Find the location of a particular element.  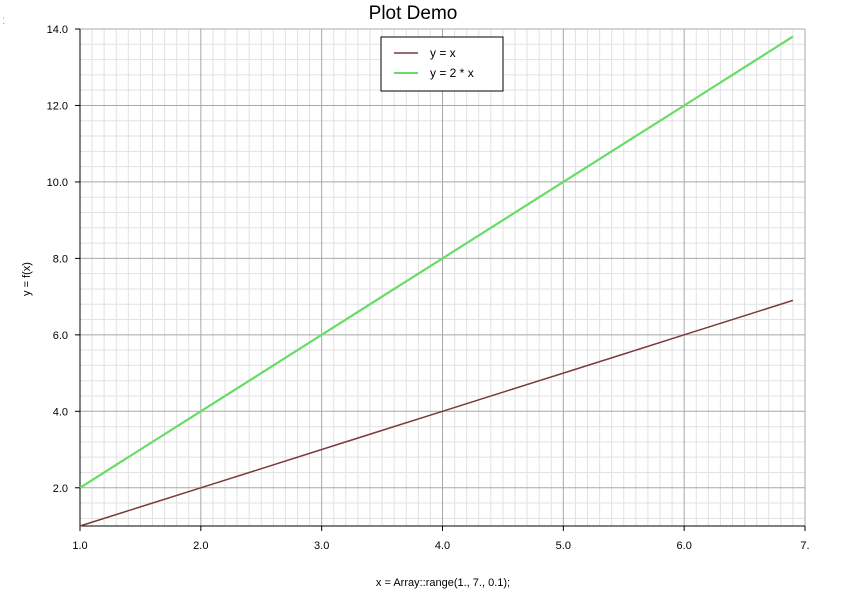

y-axis-label: y = f(x) is located at coordinates (27, 279).